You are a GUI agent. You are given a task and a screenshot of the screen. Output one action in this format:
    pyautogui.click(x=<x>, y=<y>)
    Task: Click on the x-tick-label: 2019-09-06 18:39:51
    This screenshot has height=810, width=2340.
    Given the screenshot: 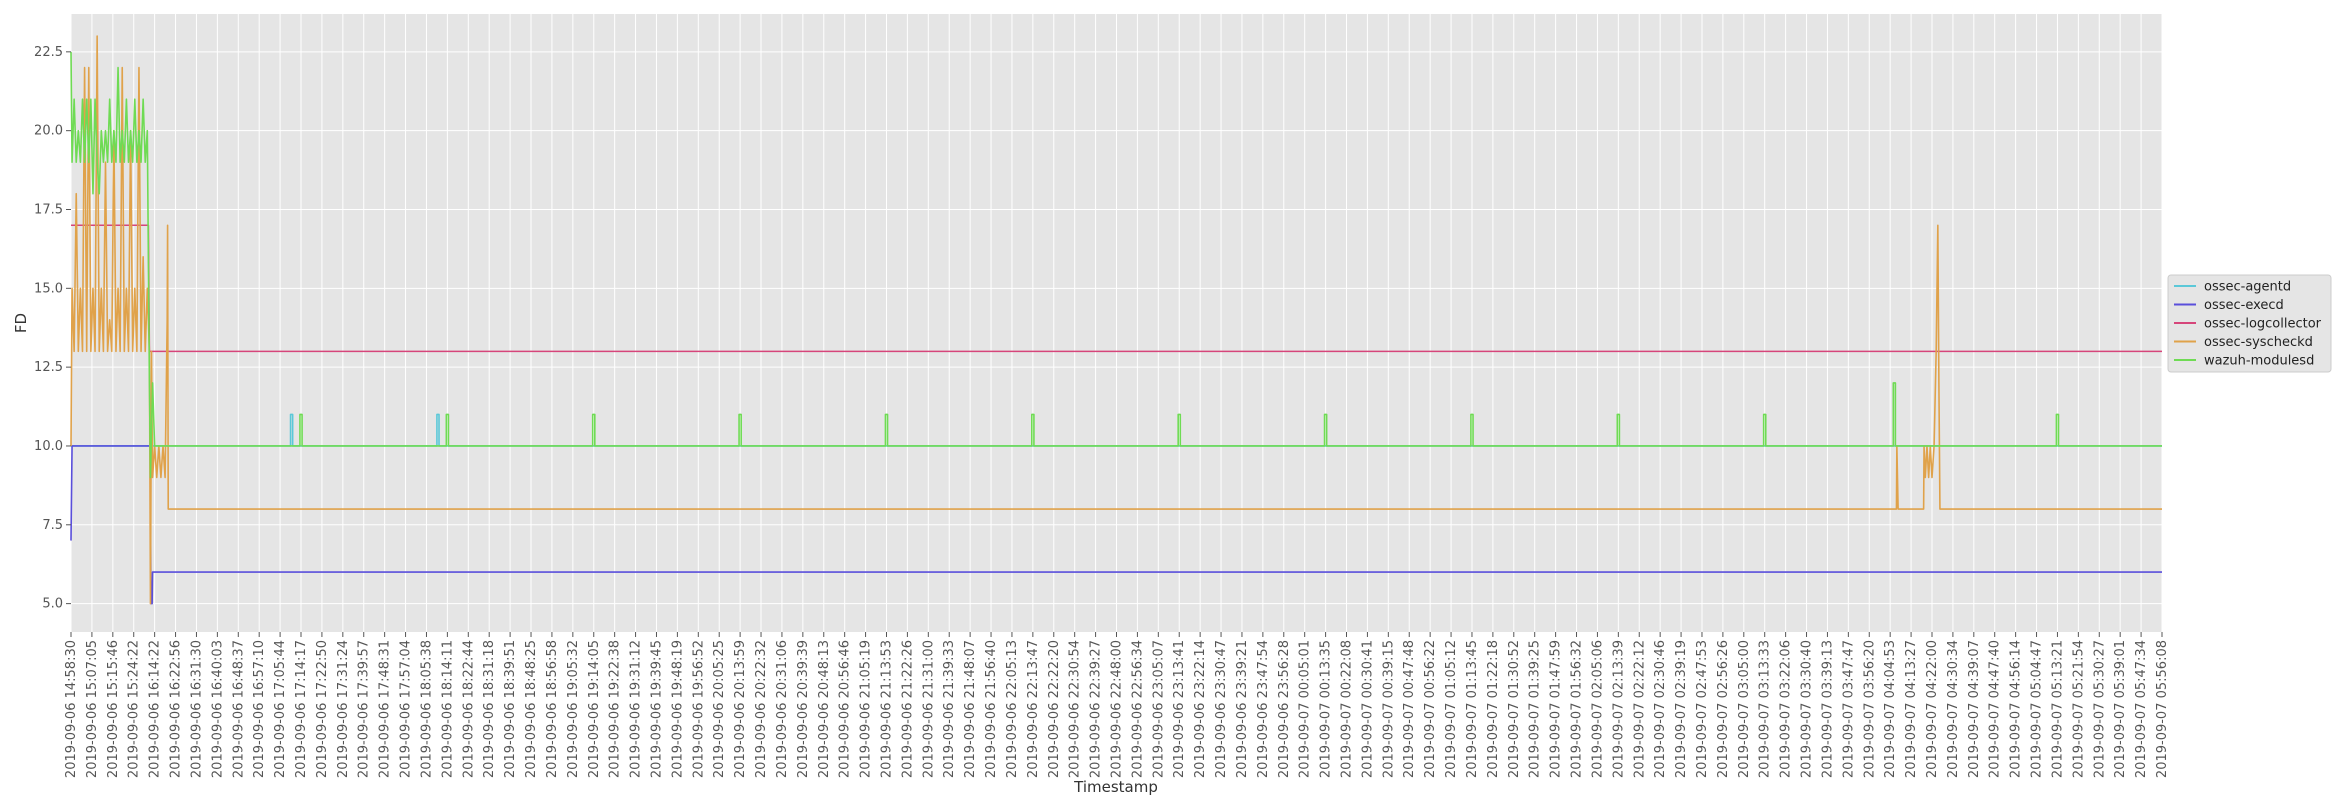 What is the action you would take?
    pyautogui.click(x=510, y=709)
    